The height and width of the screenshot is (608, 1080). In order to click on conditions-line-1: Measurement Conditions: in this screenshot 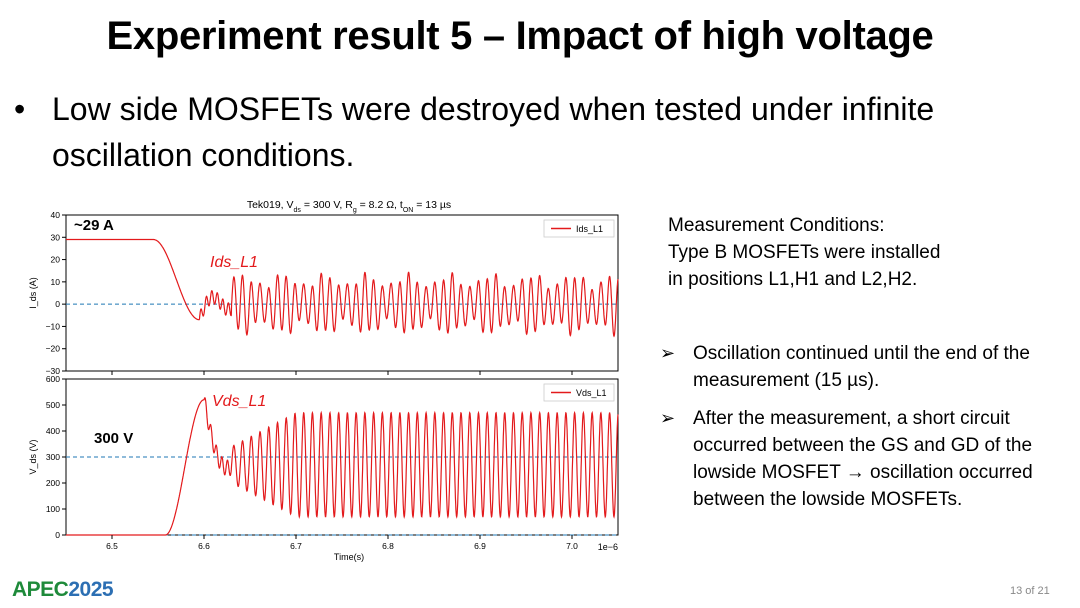, I will do `click(776, 225)`.